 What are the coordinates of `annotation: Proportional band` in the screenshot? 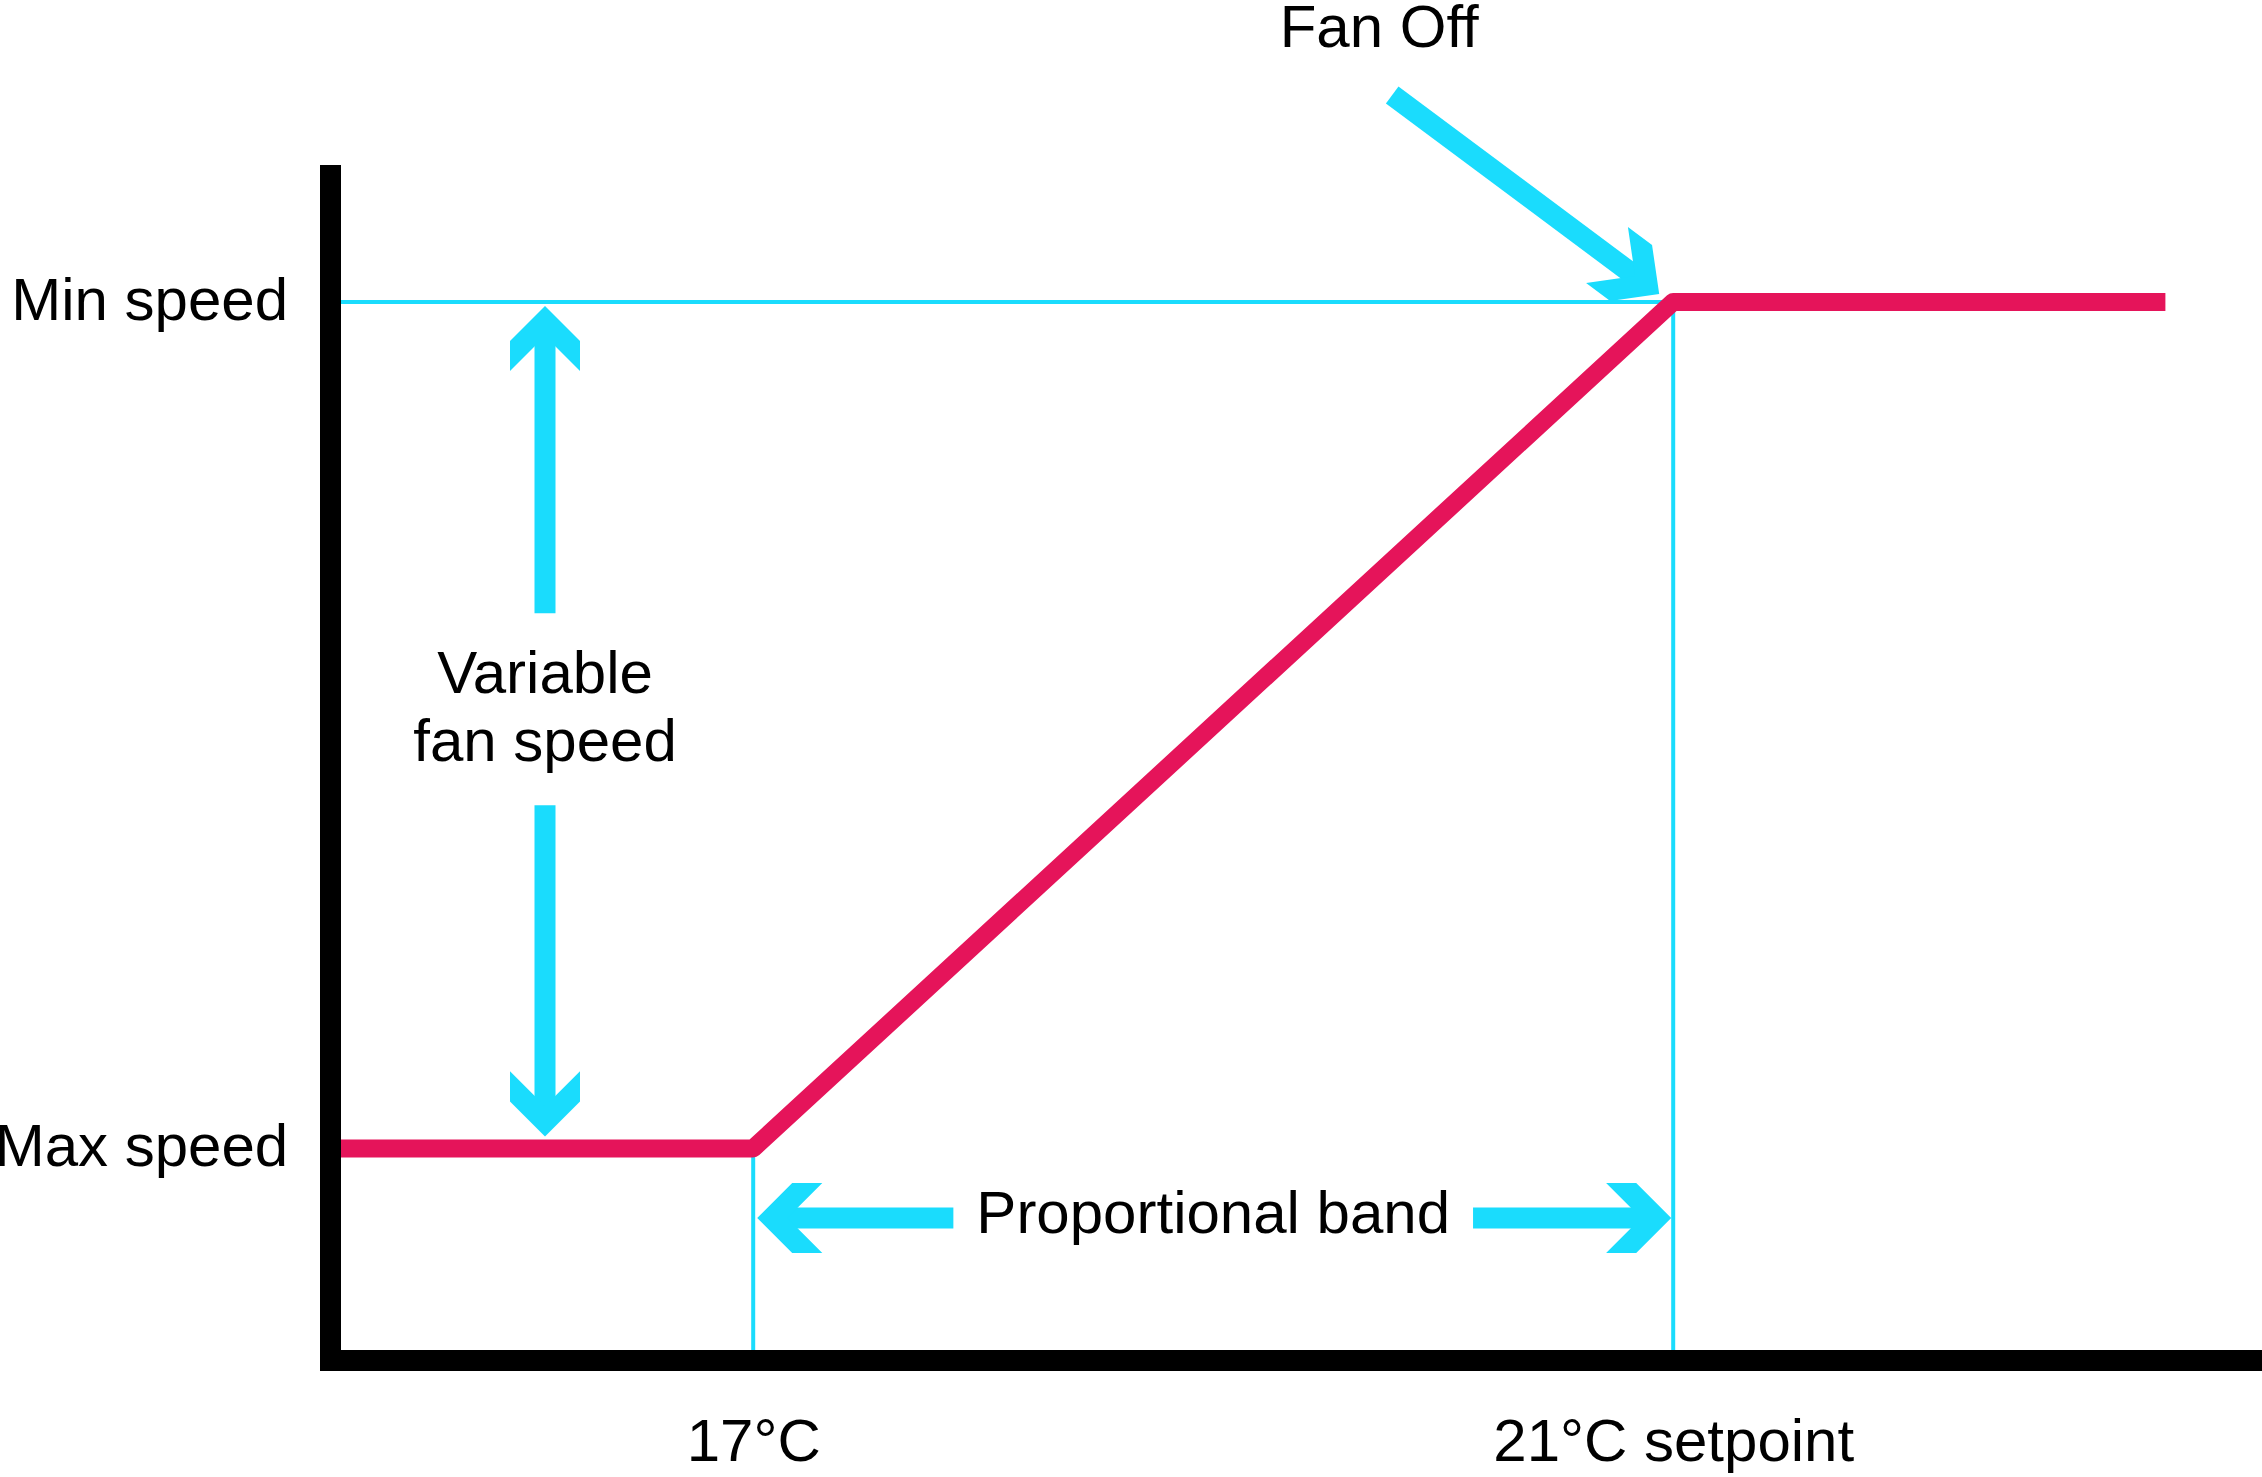 It's located at (1213, 1212).